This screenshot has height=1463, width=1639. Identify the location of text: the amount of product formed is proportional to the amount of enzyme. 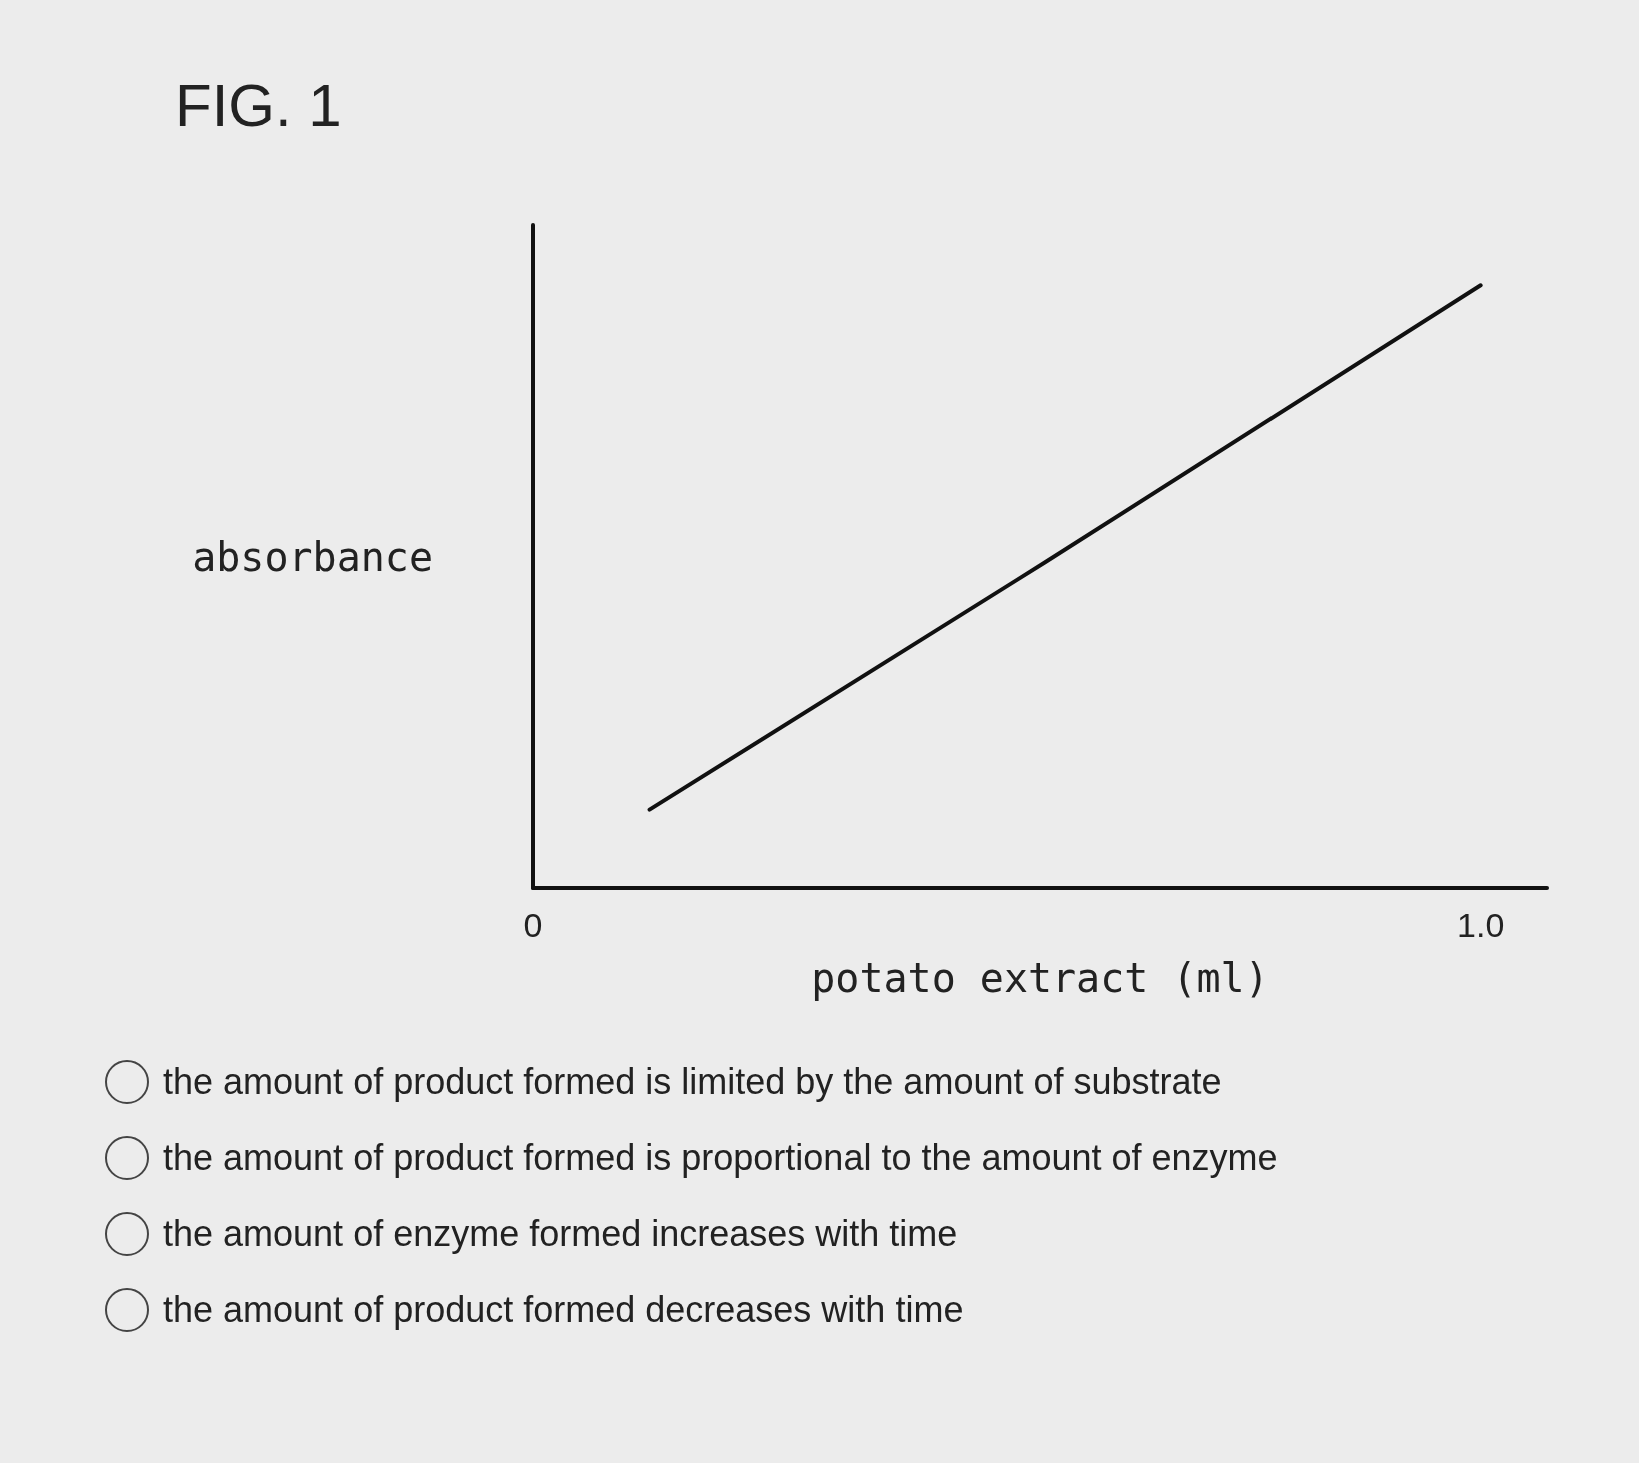
(720, 1158).